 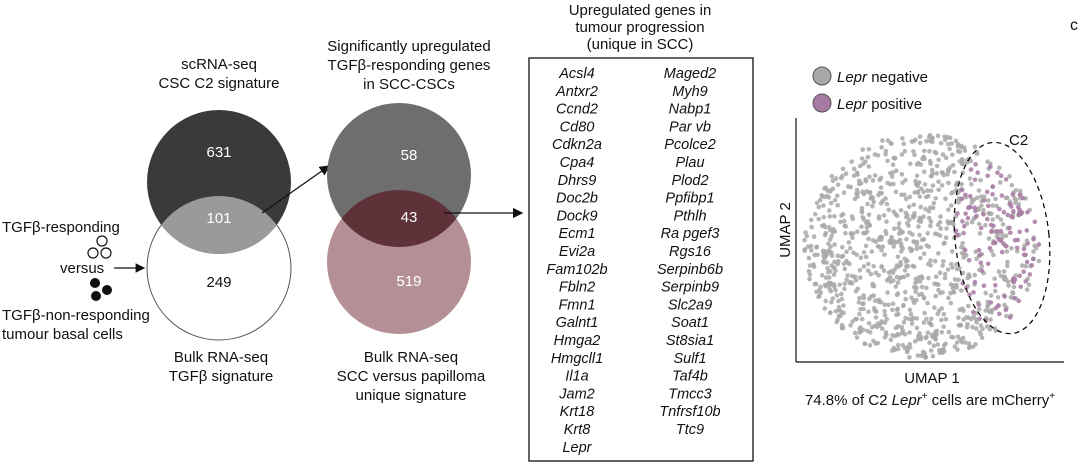 I want to click on tgfb-nonresponding-label-line2: tumour basal cells, so click(x=62, y=334).